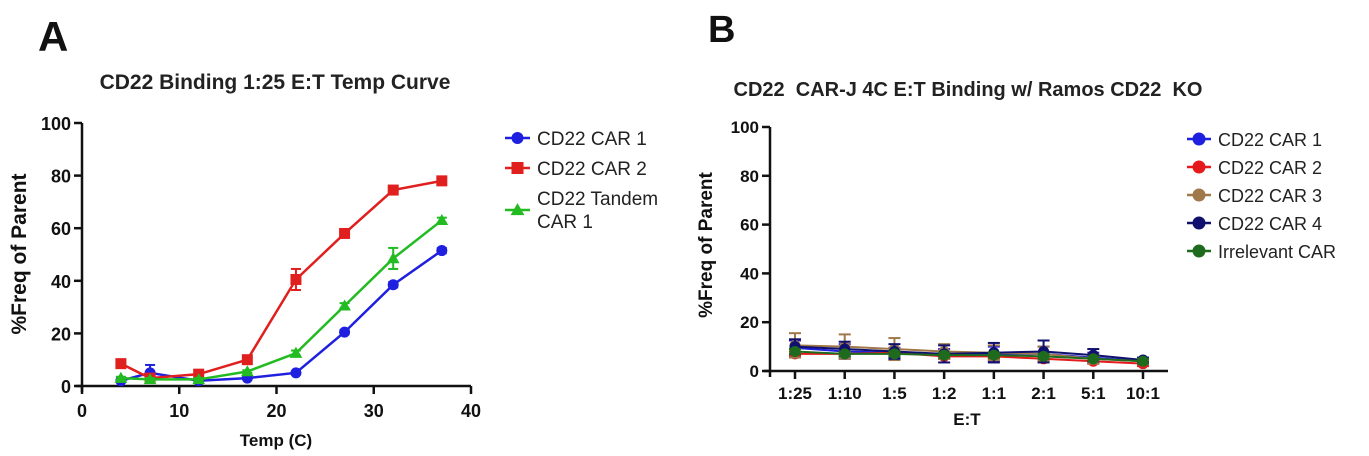 The width and height of the screenshot is (1369, 456). What do you see at coordinates (276, 440) in the screenshot?
I see `chart-a-xlabel: Temp (C)` at bounding box center [276, 440].